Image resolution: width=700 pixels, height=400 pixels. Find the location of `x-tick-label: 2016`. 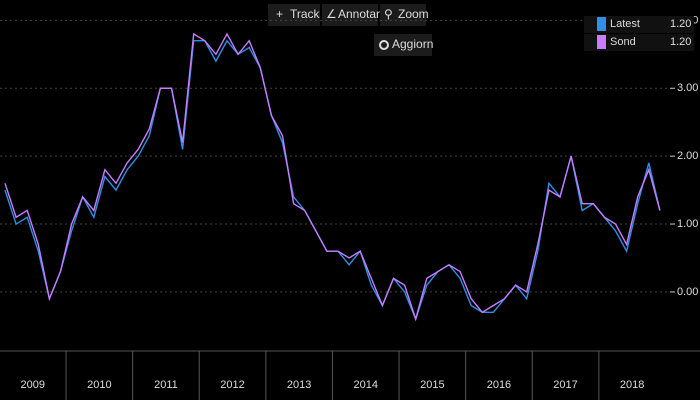

x-tick-label: 2016 is located at coordinates (499, 385).